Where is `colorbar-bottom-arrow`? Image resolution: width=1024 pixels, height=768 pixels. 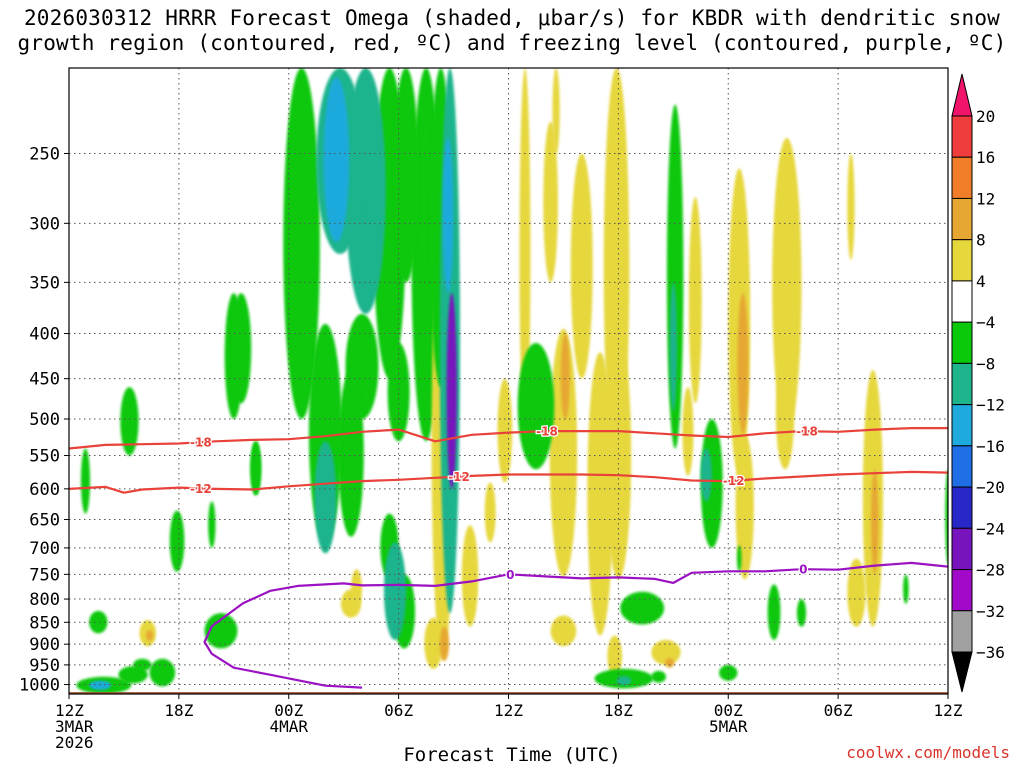 colorbar-bottom-arrow is located at coordinates (962, 672).